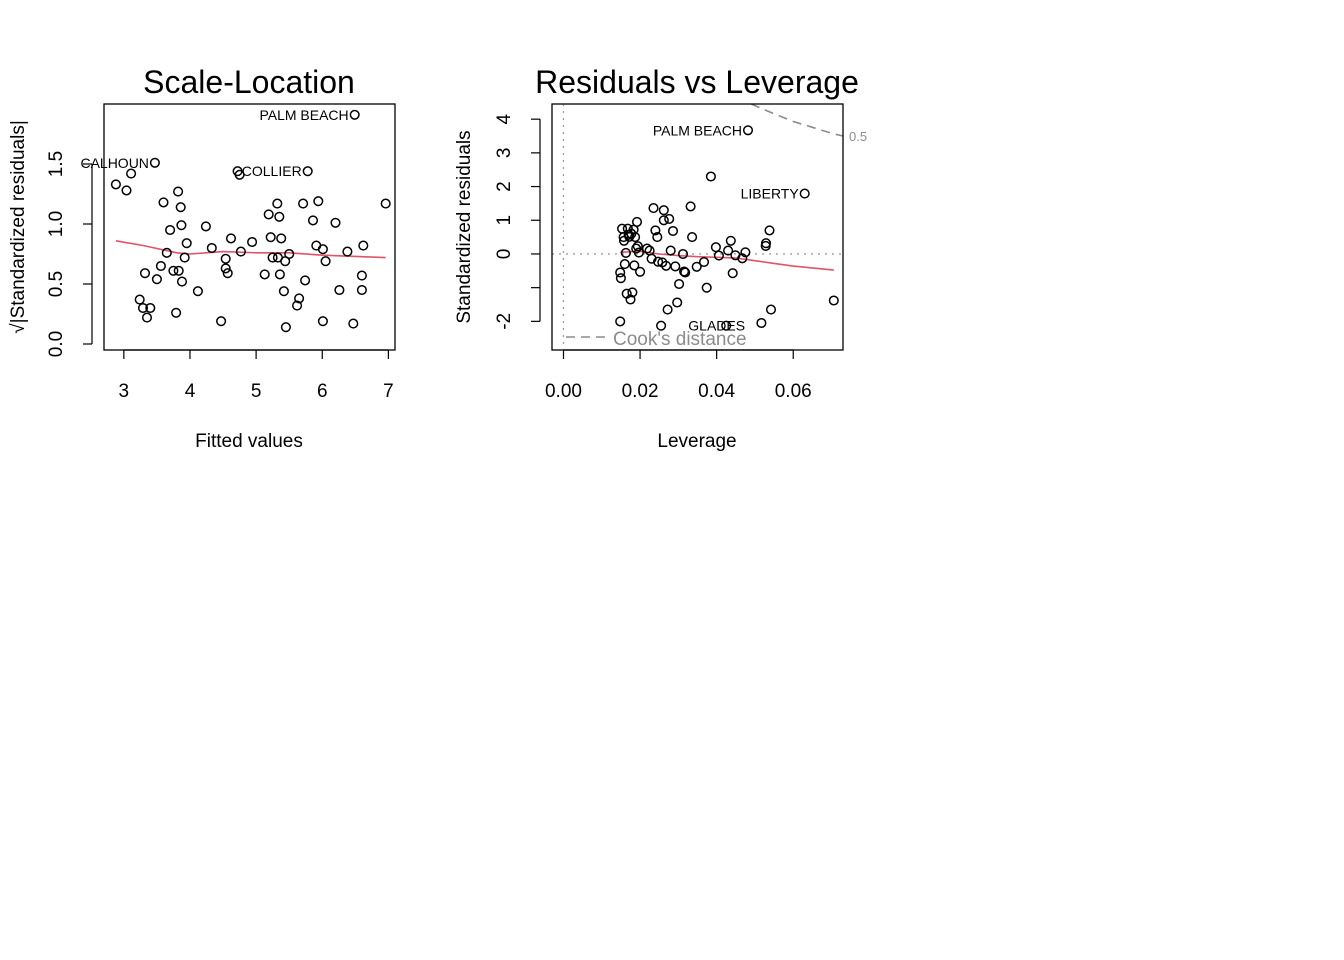  Describe the element at coordinates (504, 153) in the screenshot. I see `y-tick-label: 3` at that location.